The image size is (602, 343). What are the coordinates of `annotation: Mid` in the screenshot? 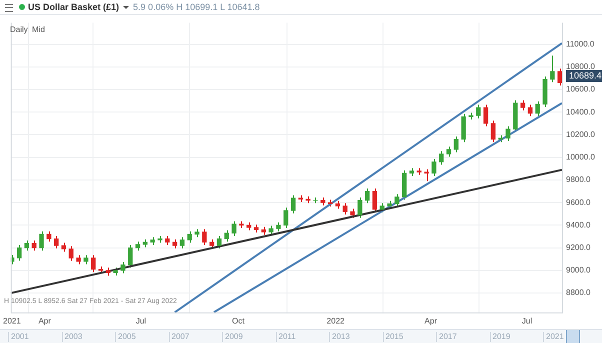 It's located at (38, 29).